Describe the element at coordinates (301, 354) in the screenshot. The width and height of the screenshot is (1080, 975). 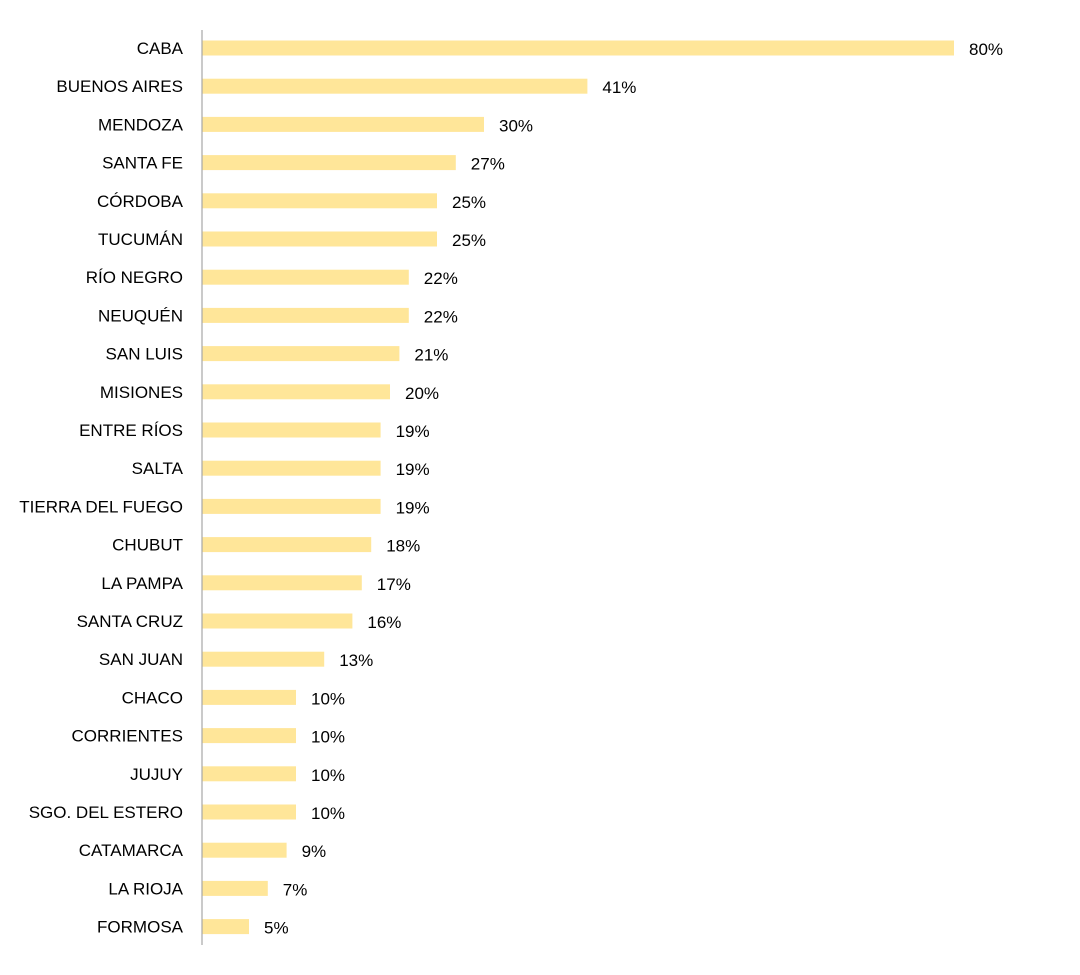
I see `bar-san-luis` at that location.